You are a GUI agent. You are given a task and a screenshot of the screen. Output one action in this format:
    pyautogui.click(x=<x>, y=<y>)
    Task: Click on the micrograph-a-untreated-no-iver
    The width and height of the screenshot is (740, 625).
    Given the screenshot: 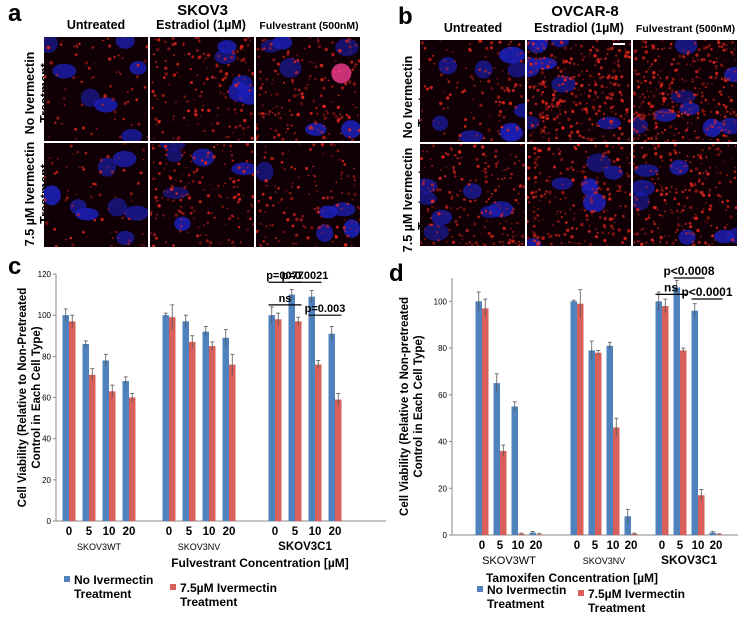 What is the action you would take?
    pyautogui.click(x=96, y=89)
    